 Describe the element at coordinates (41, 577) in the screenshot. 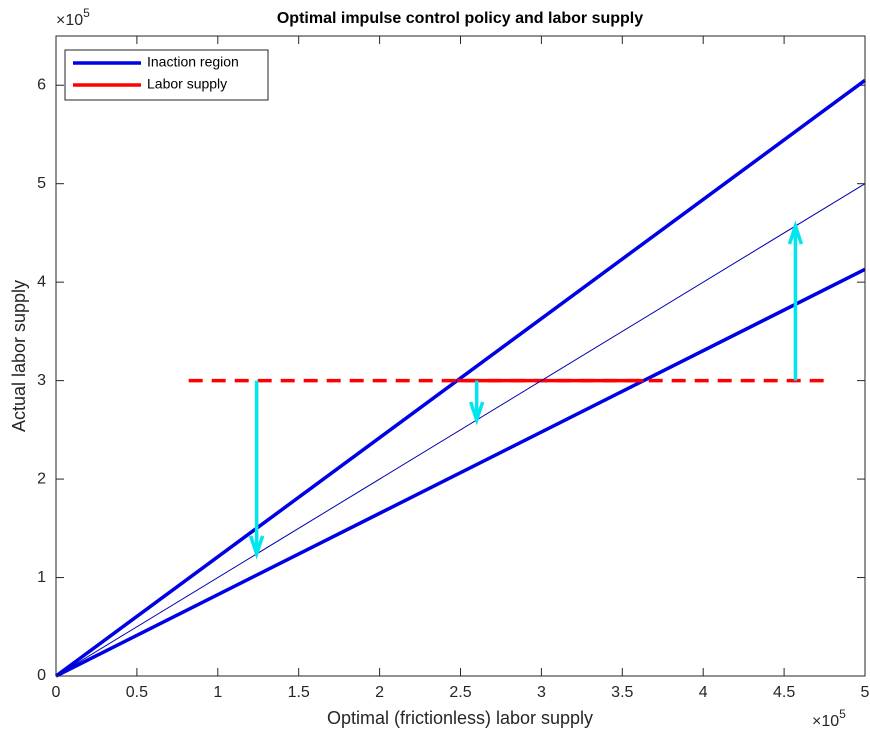

I see `y-tick-label: 1` at that location.